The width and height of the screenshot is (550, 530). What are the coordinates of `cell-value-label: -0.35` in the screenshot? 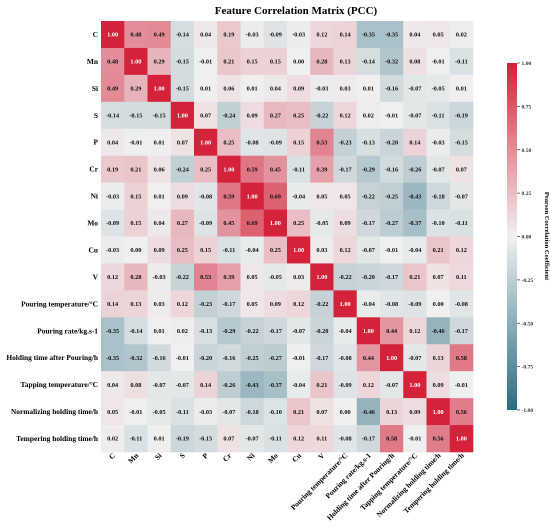 It's located at (112, 331).